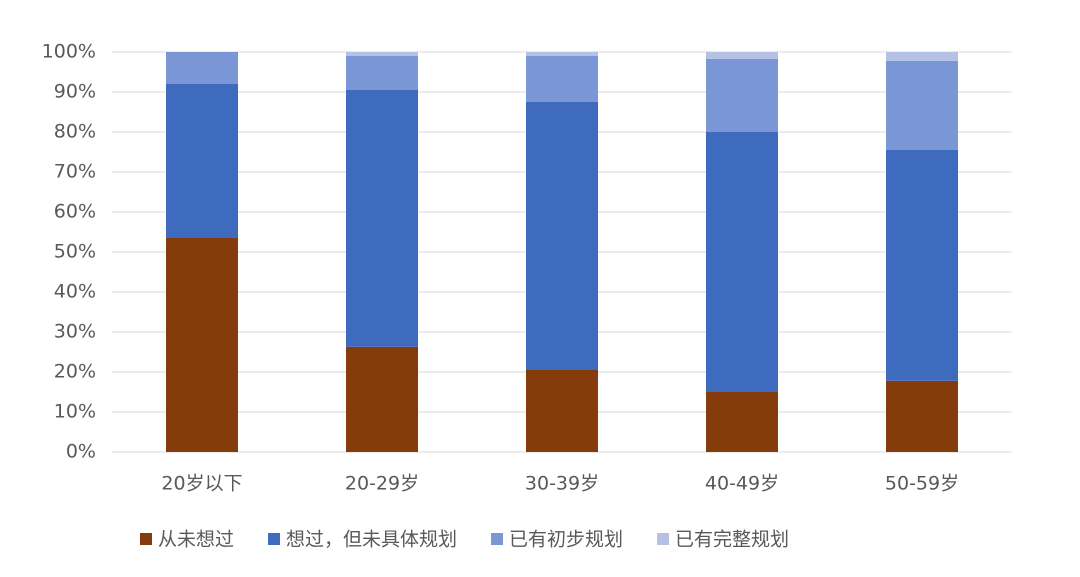 This screenshot has width=1080, height=577. I want to click on legend-label: 已有初步规划, so click(566, 540).